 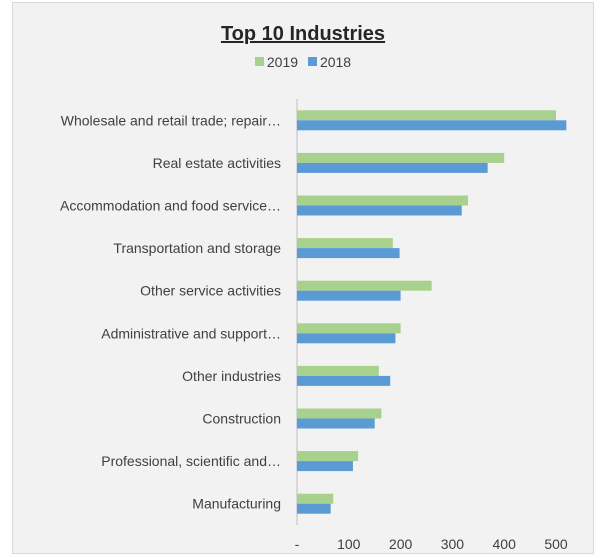 I want to click on x-tick-label: 200, so click(x=401, y=544).